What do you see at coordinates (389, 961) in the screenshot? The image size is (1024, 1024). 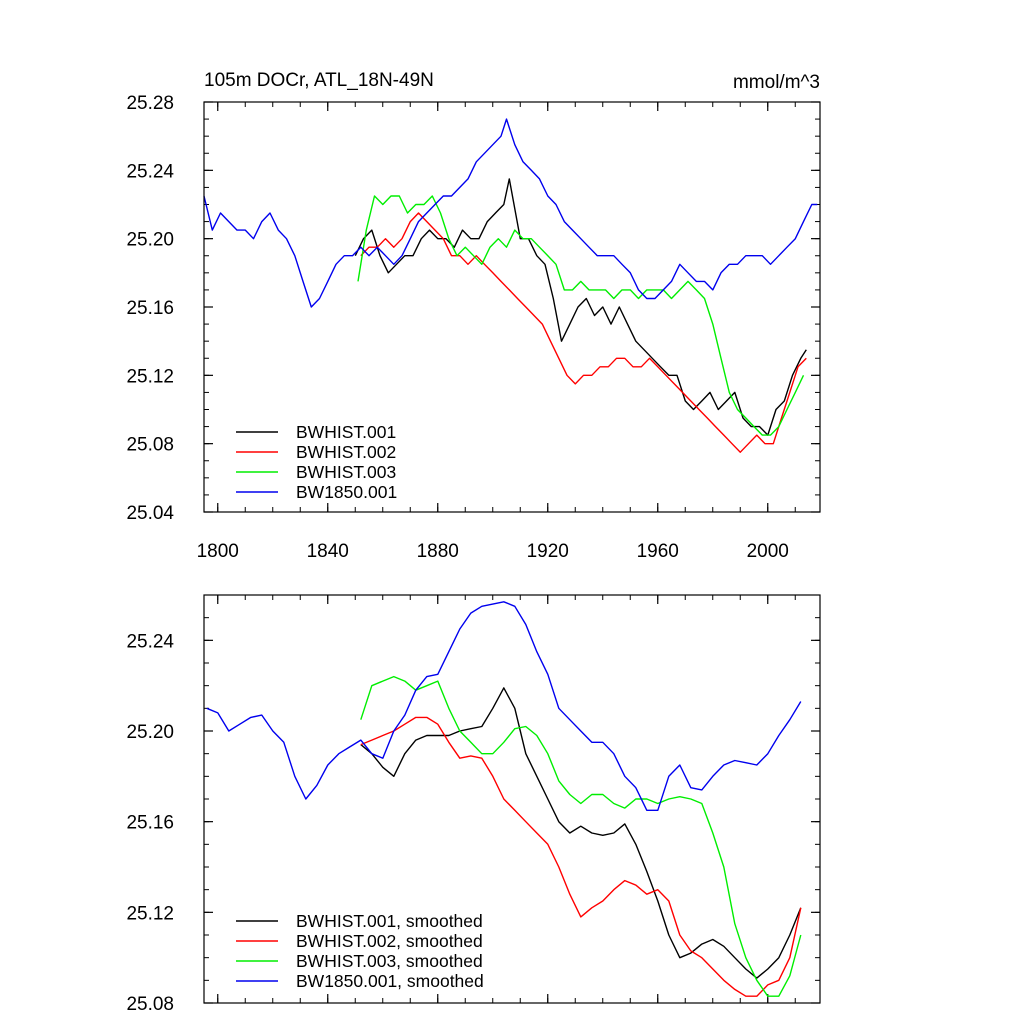 I see `legend-label: BWHIST.003, smoothed` at bounding box center [389, 961].